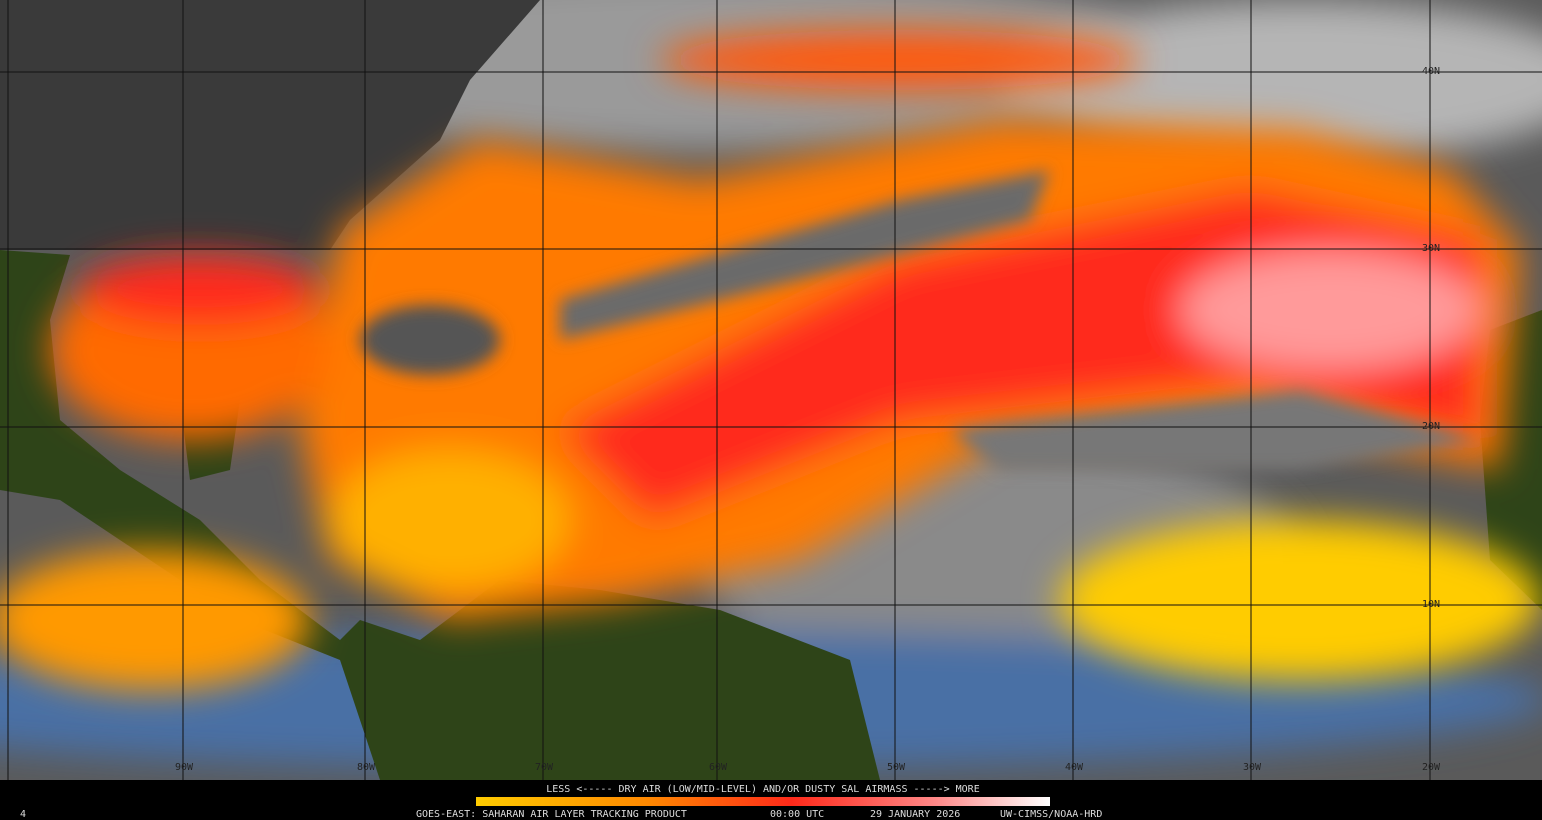 The width and height of the screenshot is (1542, 820). Describe the element at coordinates (1431, 604) in the screenshot. I see `latitude-label: 10N` at that location.